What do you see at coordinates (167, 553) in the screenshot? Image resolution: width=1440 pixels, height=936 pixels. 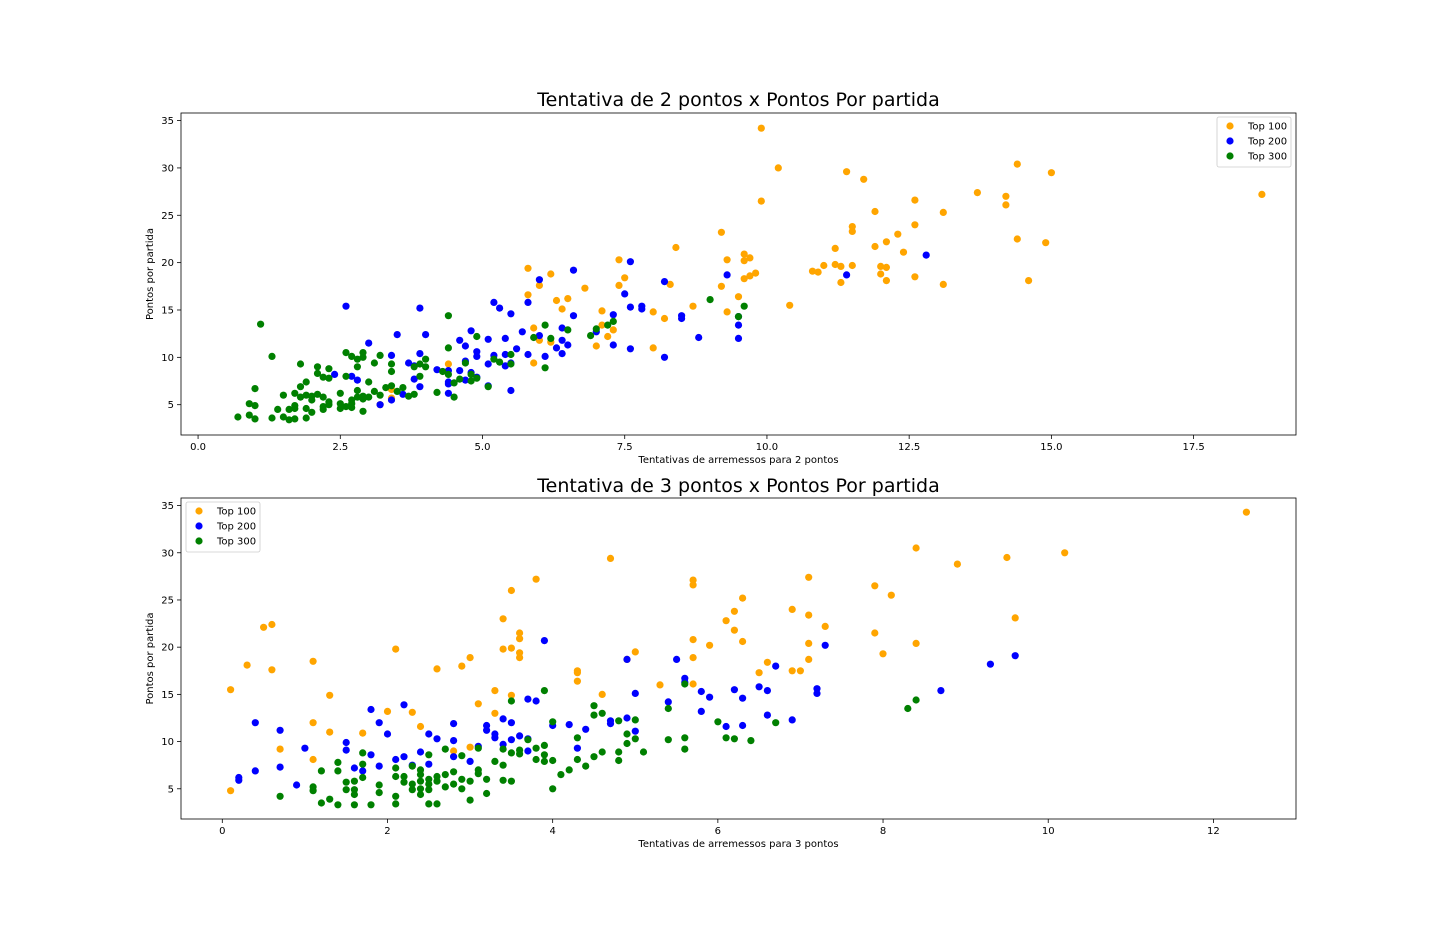 I see `y-tick-label: 30` at bounding box center [167, 553].